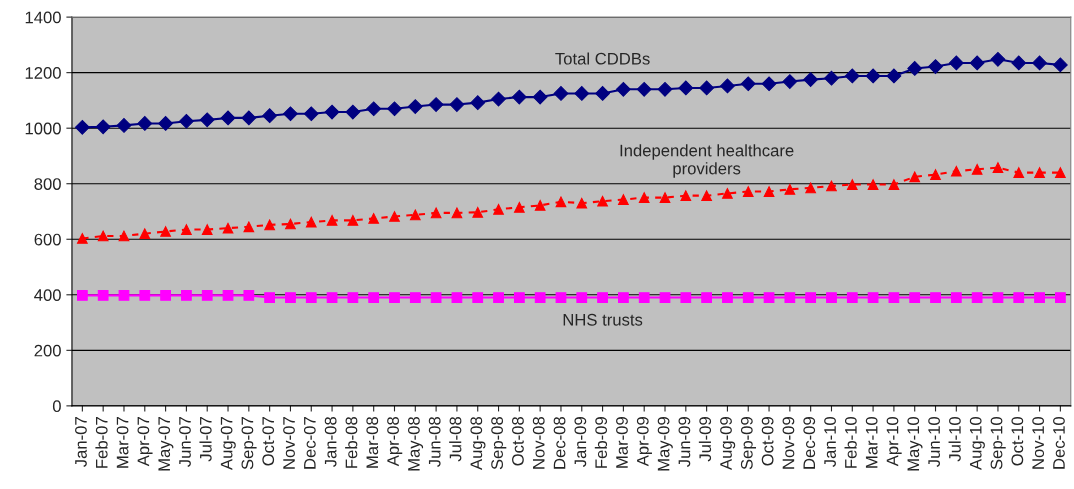  Describe the element at coordinates (47, 350) in the screenshot. I see `y-tick-label: 200` at that location.